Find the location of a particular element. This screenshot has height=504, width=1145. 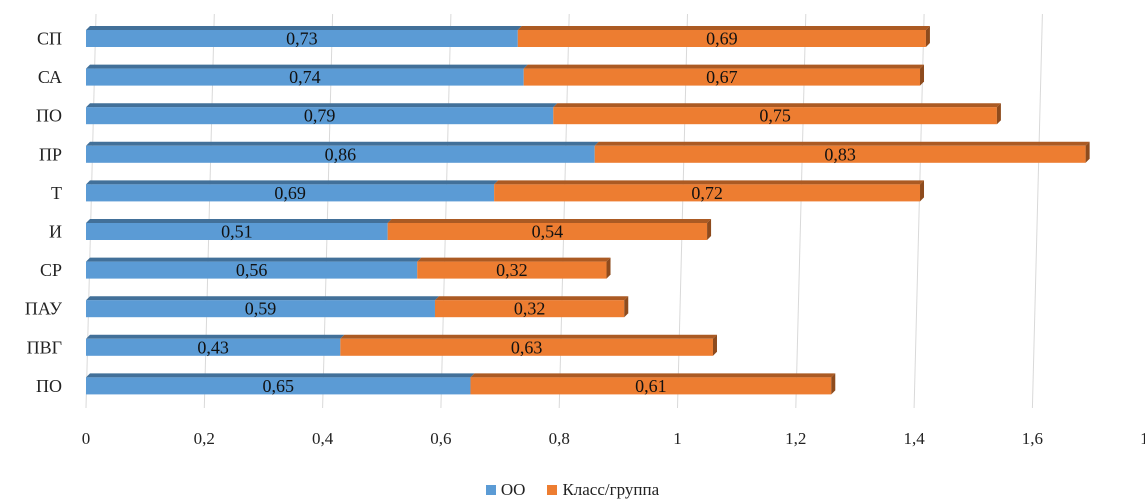

category-label: ПВГ is located at coordinates (44, 347).